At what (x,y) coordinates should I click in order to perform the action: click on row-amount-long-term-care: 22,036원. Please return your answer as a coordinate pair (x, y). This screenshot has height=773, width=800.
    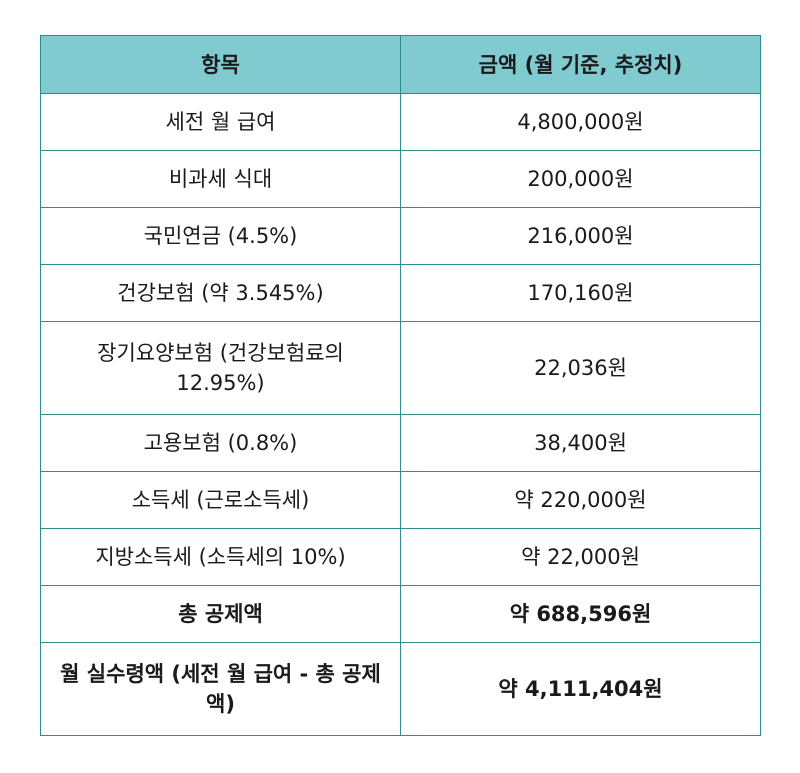
    Looking at the image, I should click on (580, 368).